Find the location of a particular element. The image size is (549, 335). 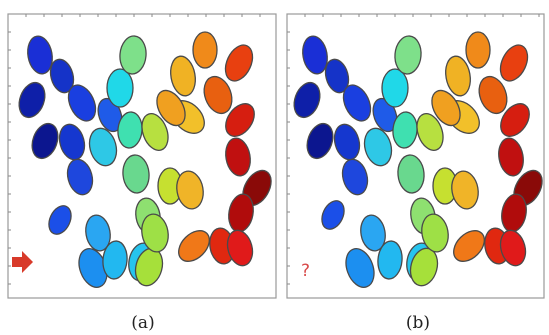

arrow-marker is located at coordinates (22, 262).